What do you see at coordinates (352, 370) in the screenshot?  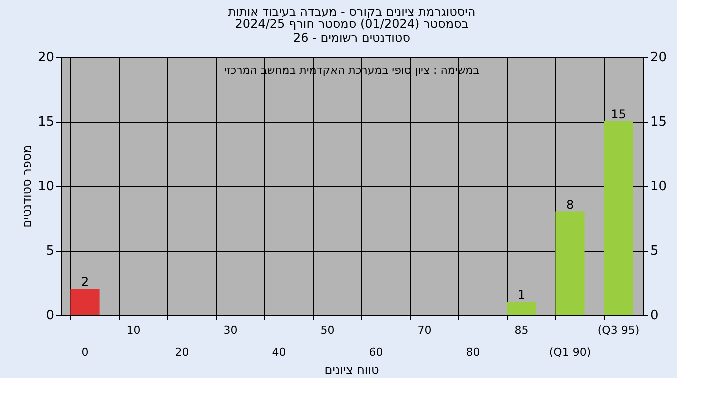 I see `x-axis-title: טווח ציונים` at bounding box center [352, 370].